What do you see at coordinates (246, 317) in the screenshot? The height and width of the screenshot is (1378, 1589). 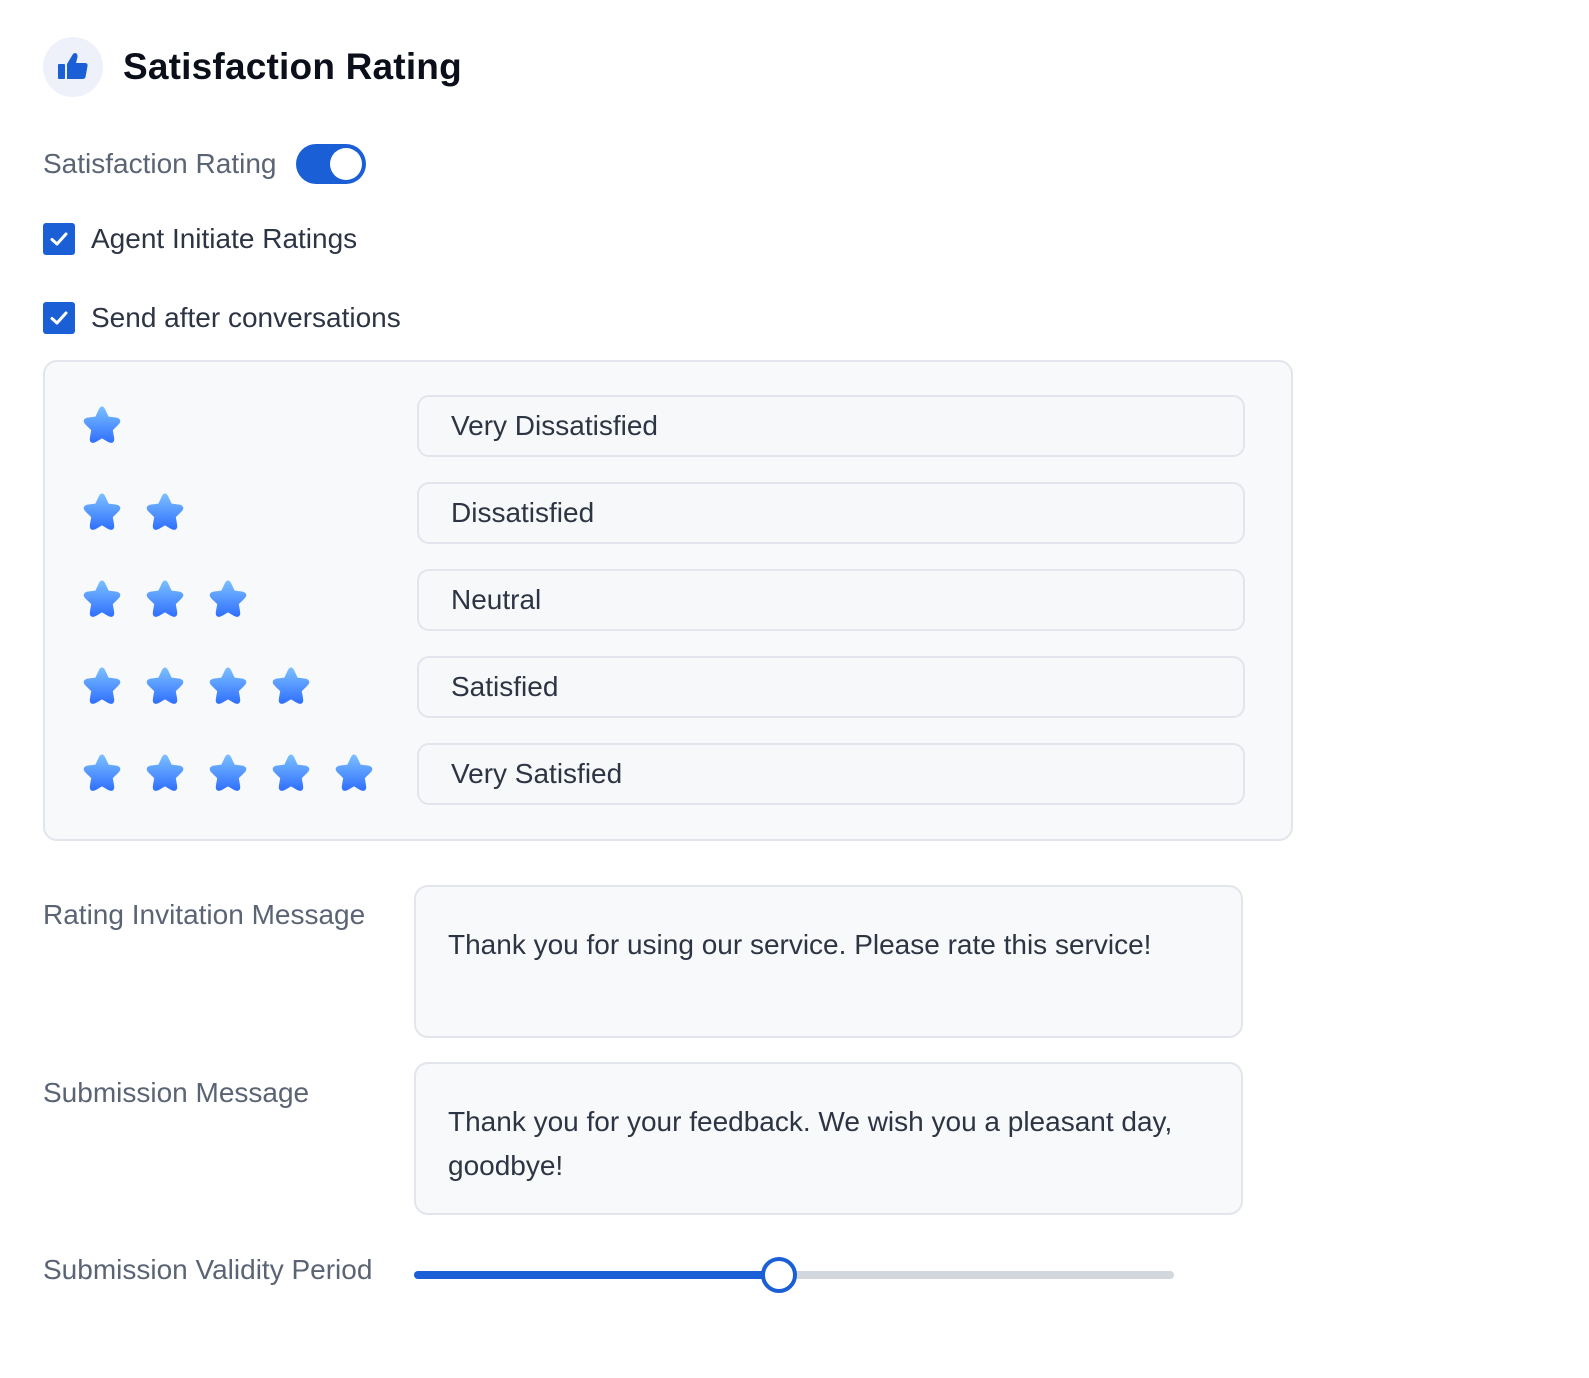 I see `send-after-label: Send after conversations` at bounding box center [246, 317].